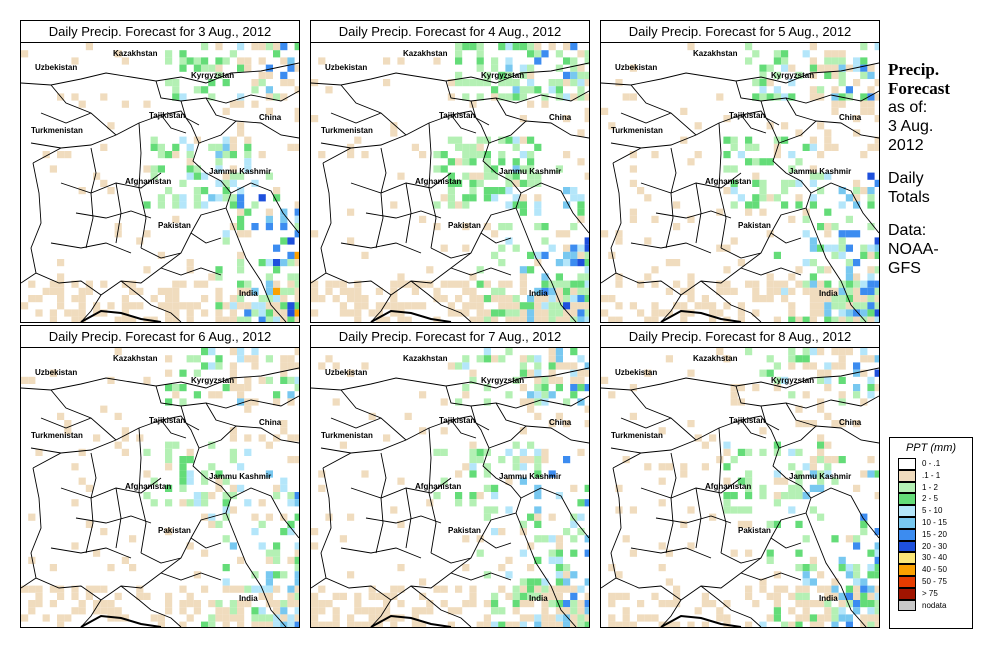 The image size is (983, 649). I want to click on panel-title: Daily Precip. Forecast for 8 Aug., 2012, so click(740, 337).